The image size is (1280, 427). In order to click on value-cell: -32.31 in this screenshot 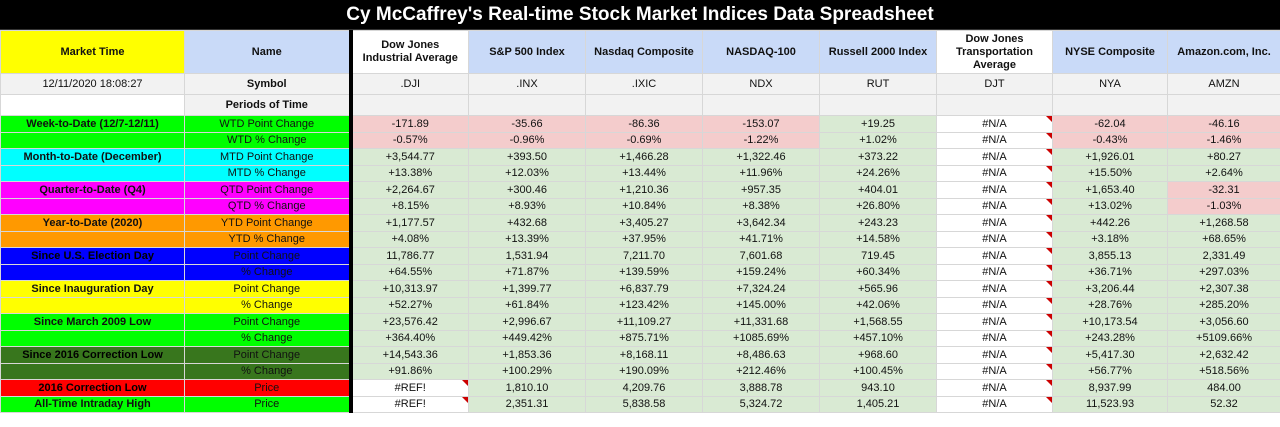, I will do `click(1223, 190)`.